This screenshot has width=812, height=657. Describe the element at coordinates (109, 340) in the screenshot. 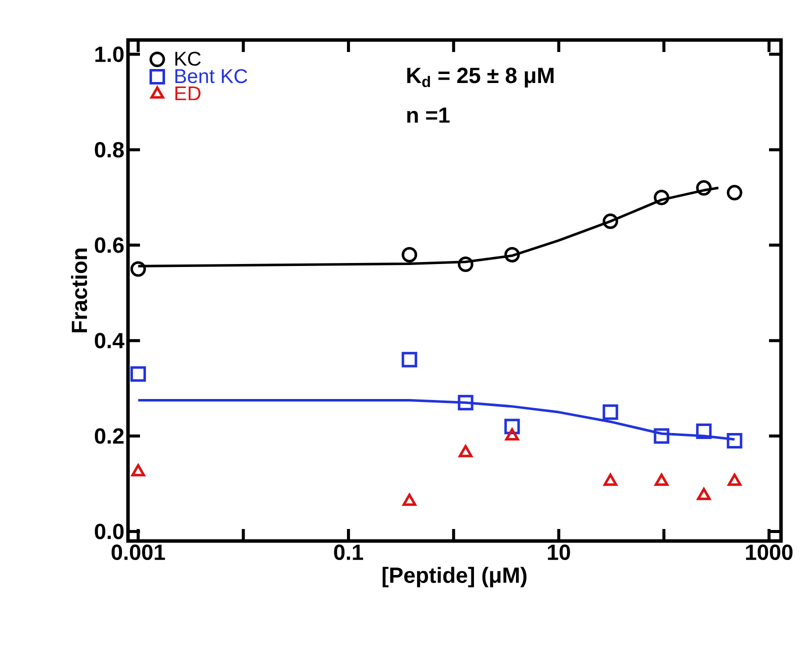

I see `y-tick-label: 0.4` at that location.